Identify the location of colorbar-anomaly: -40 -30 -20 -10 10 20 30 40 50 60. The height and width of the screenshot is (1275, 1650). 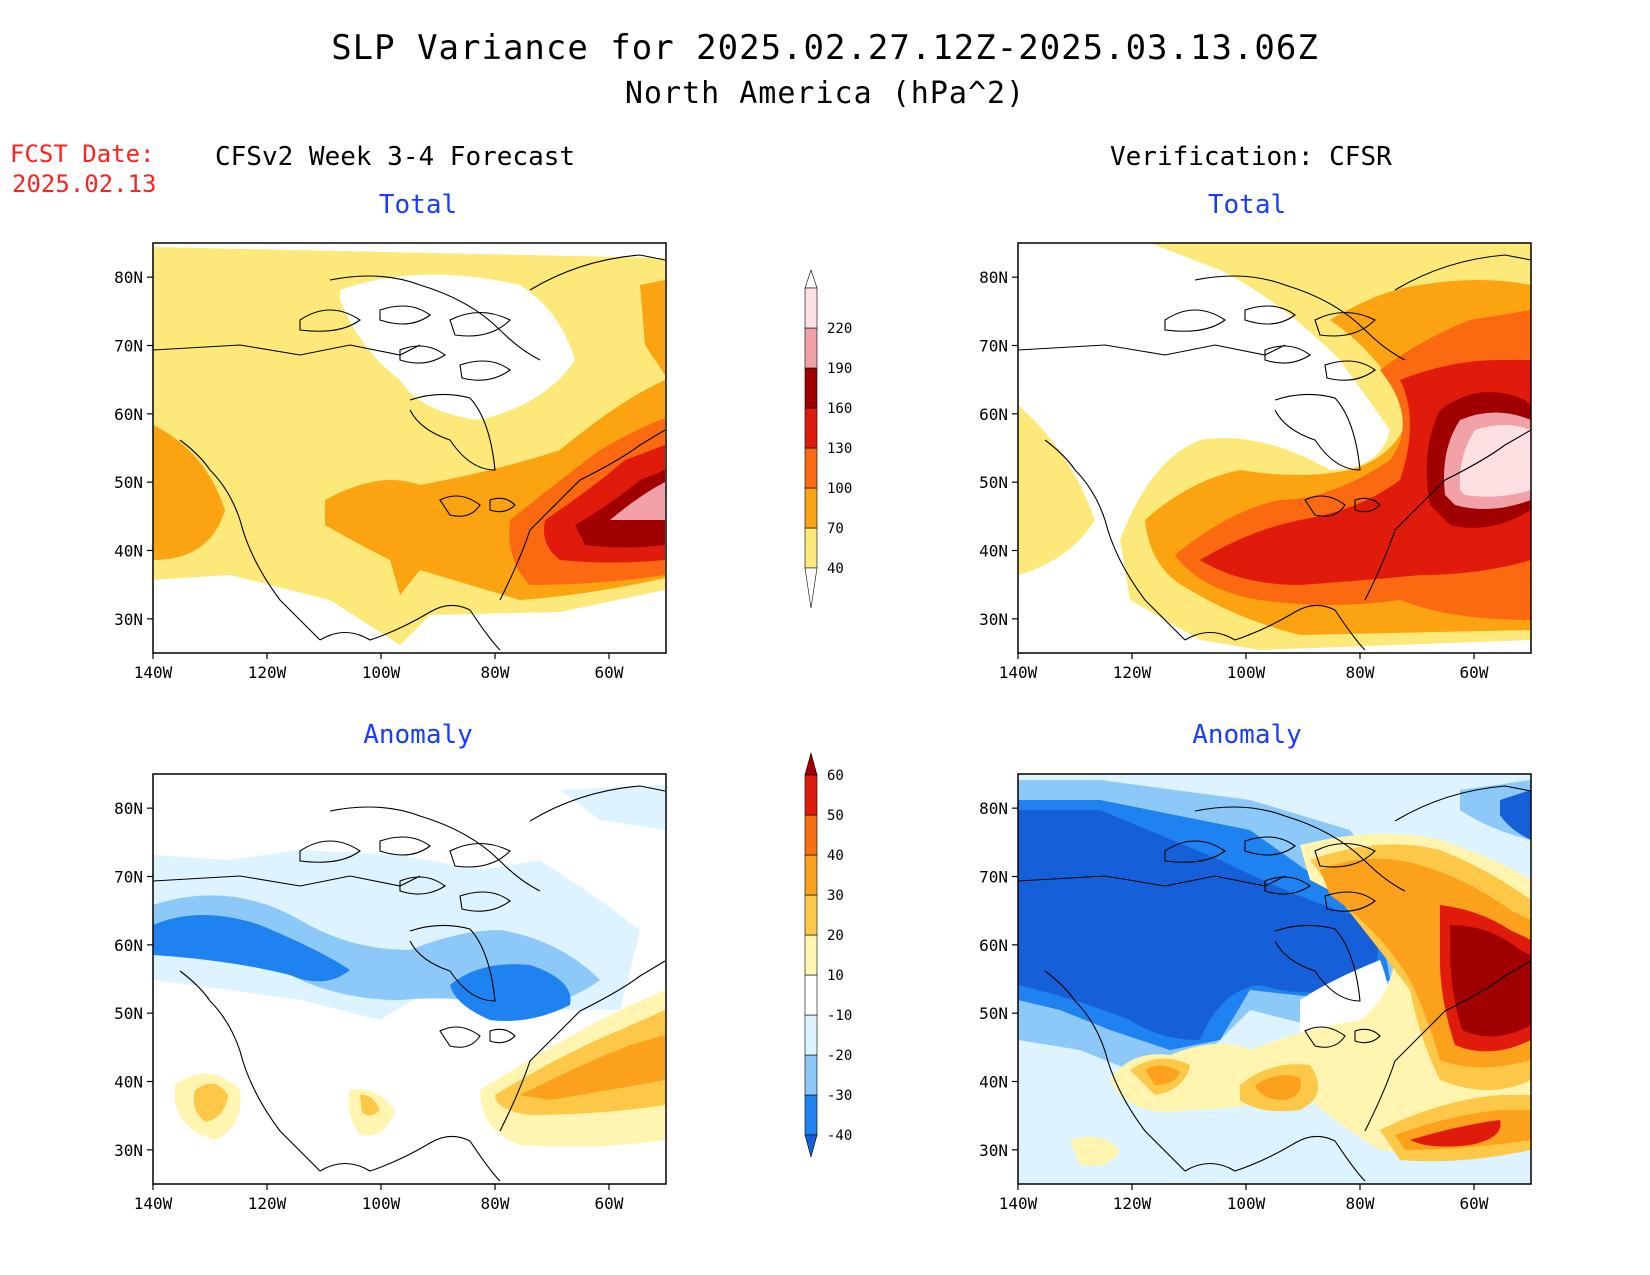
(828, 955).